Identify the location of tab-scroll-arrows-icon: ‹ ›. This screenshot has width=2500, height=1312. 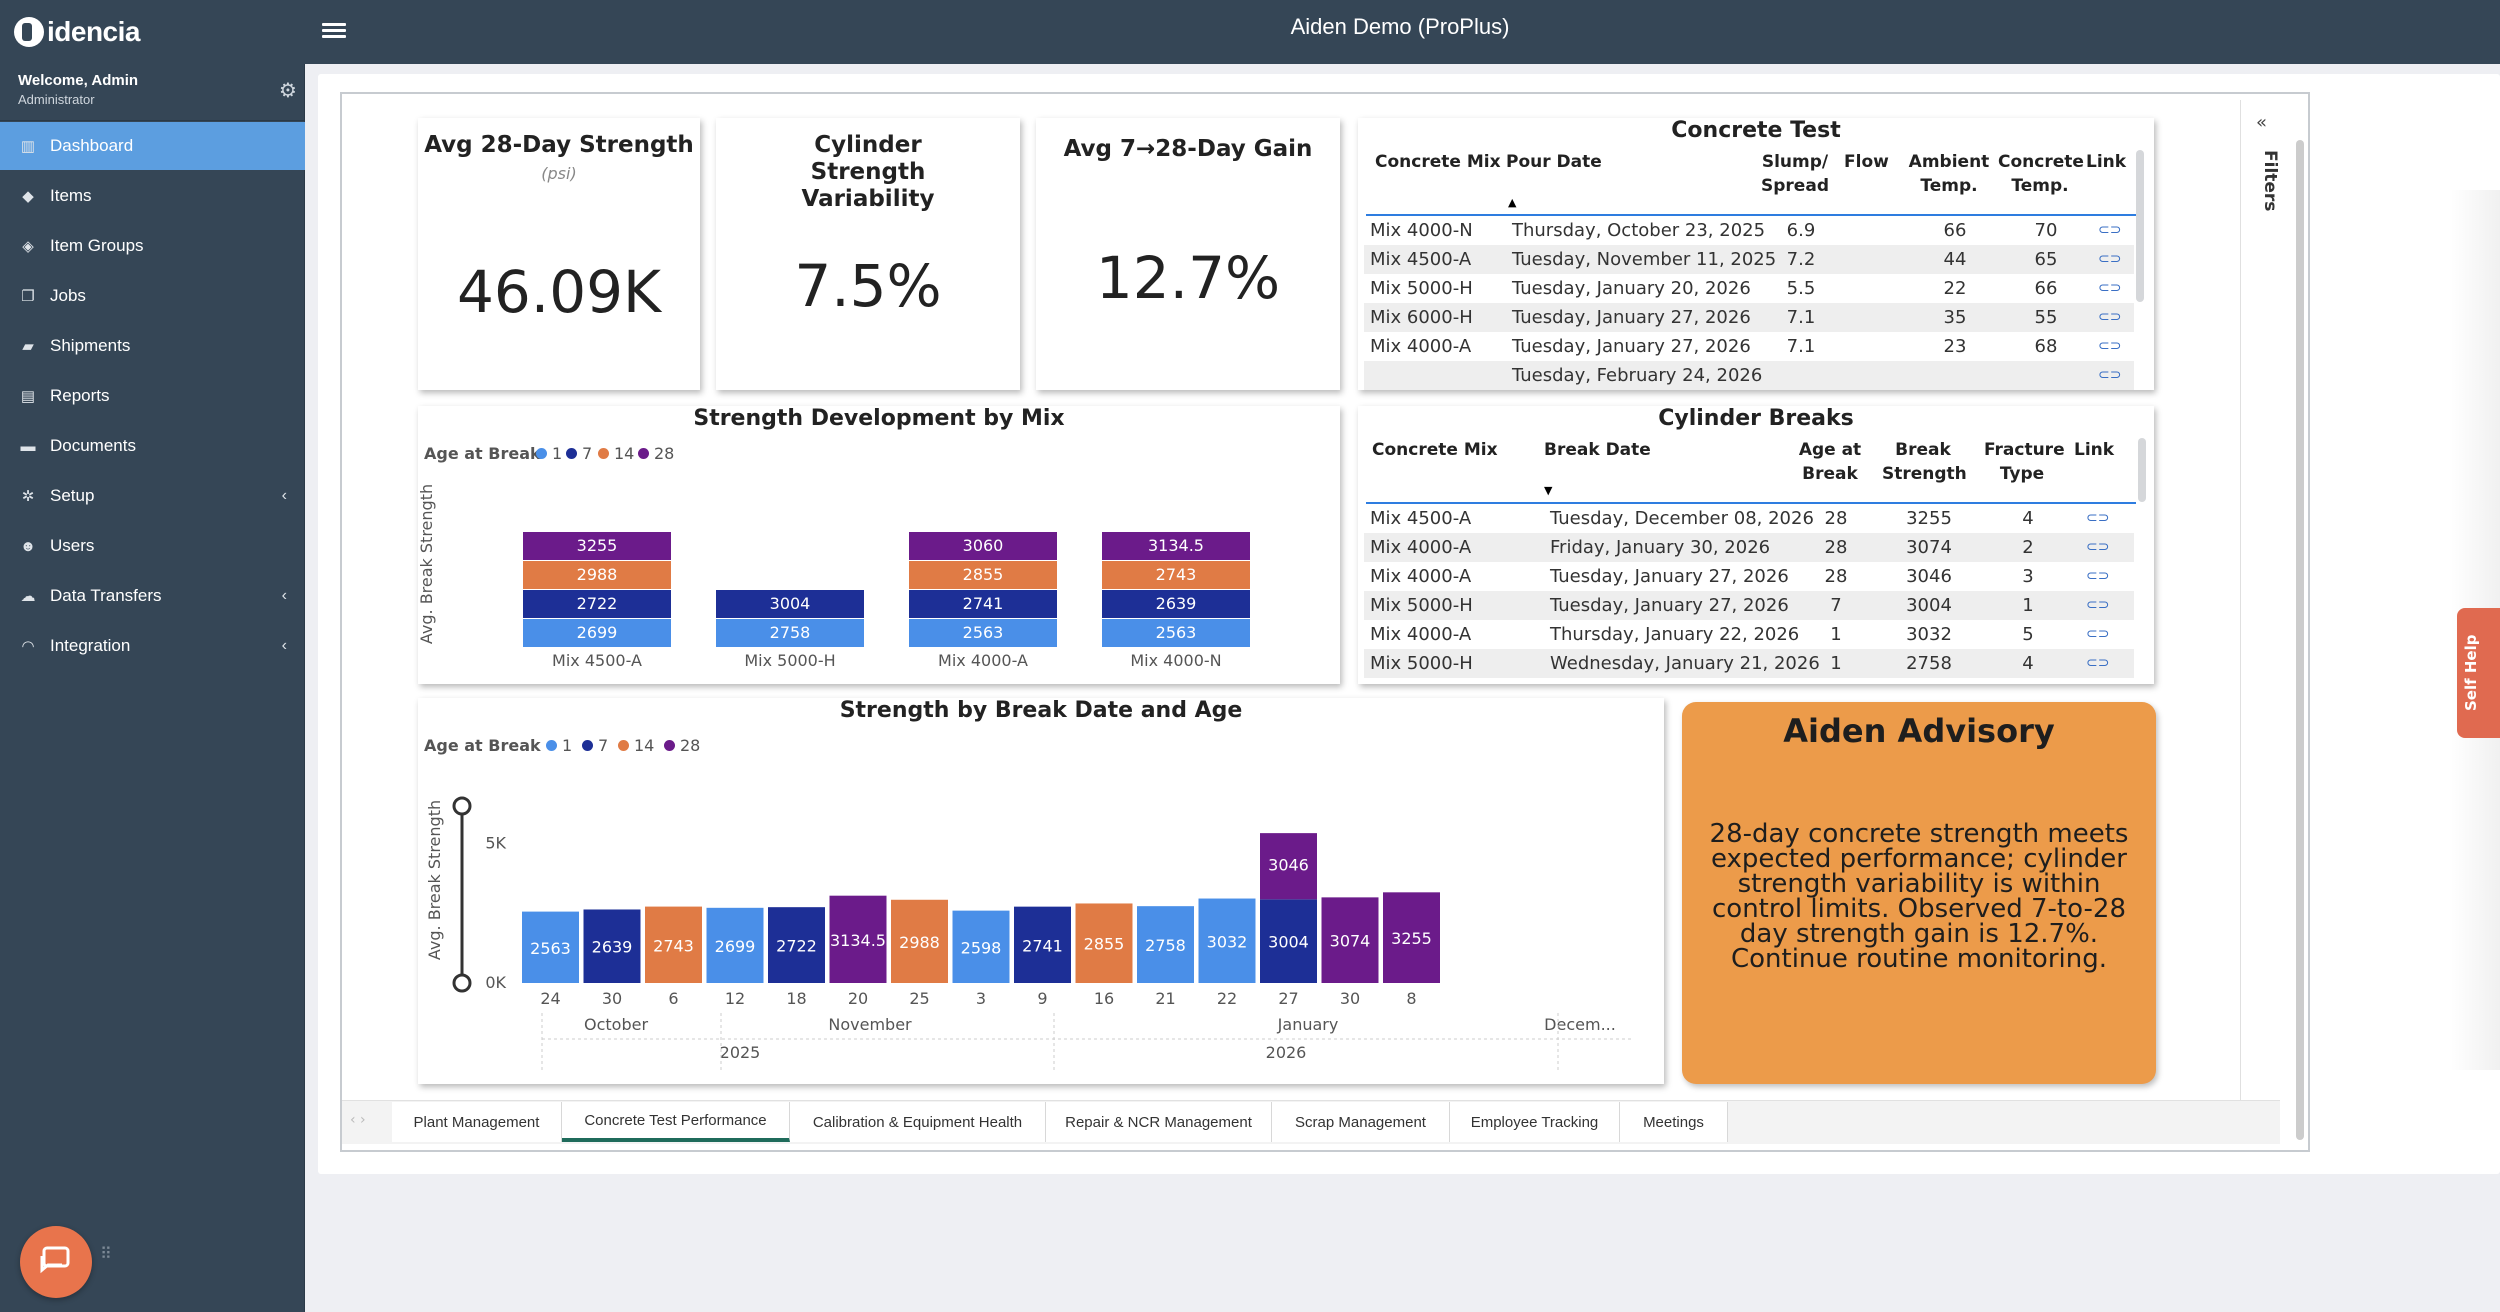
(358, 1120).